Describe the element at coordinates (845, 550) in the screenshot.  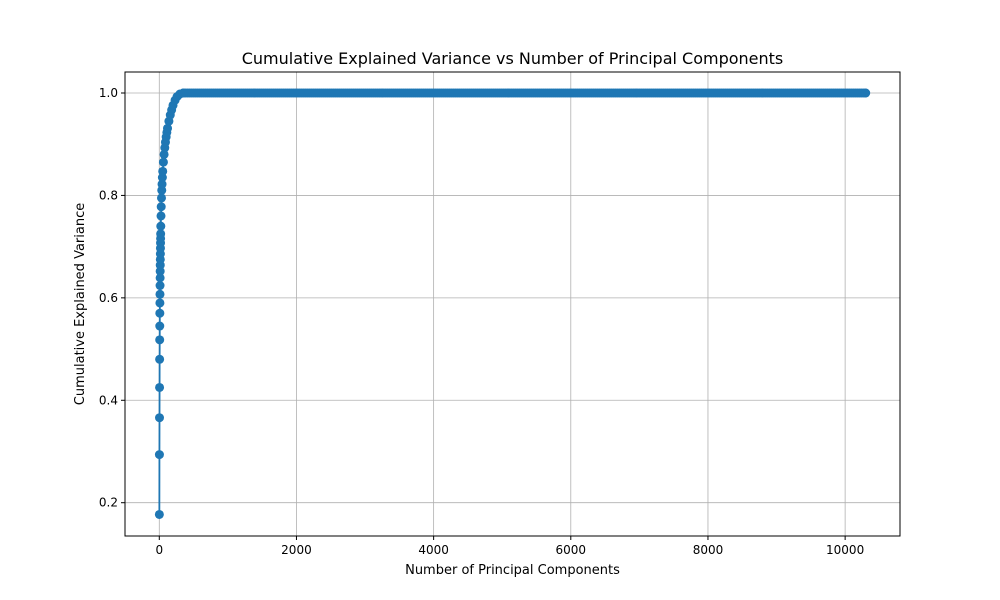
I see `x-tick-label: 10000` at that location.